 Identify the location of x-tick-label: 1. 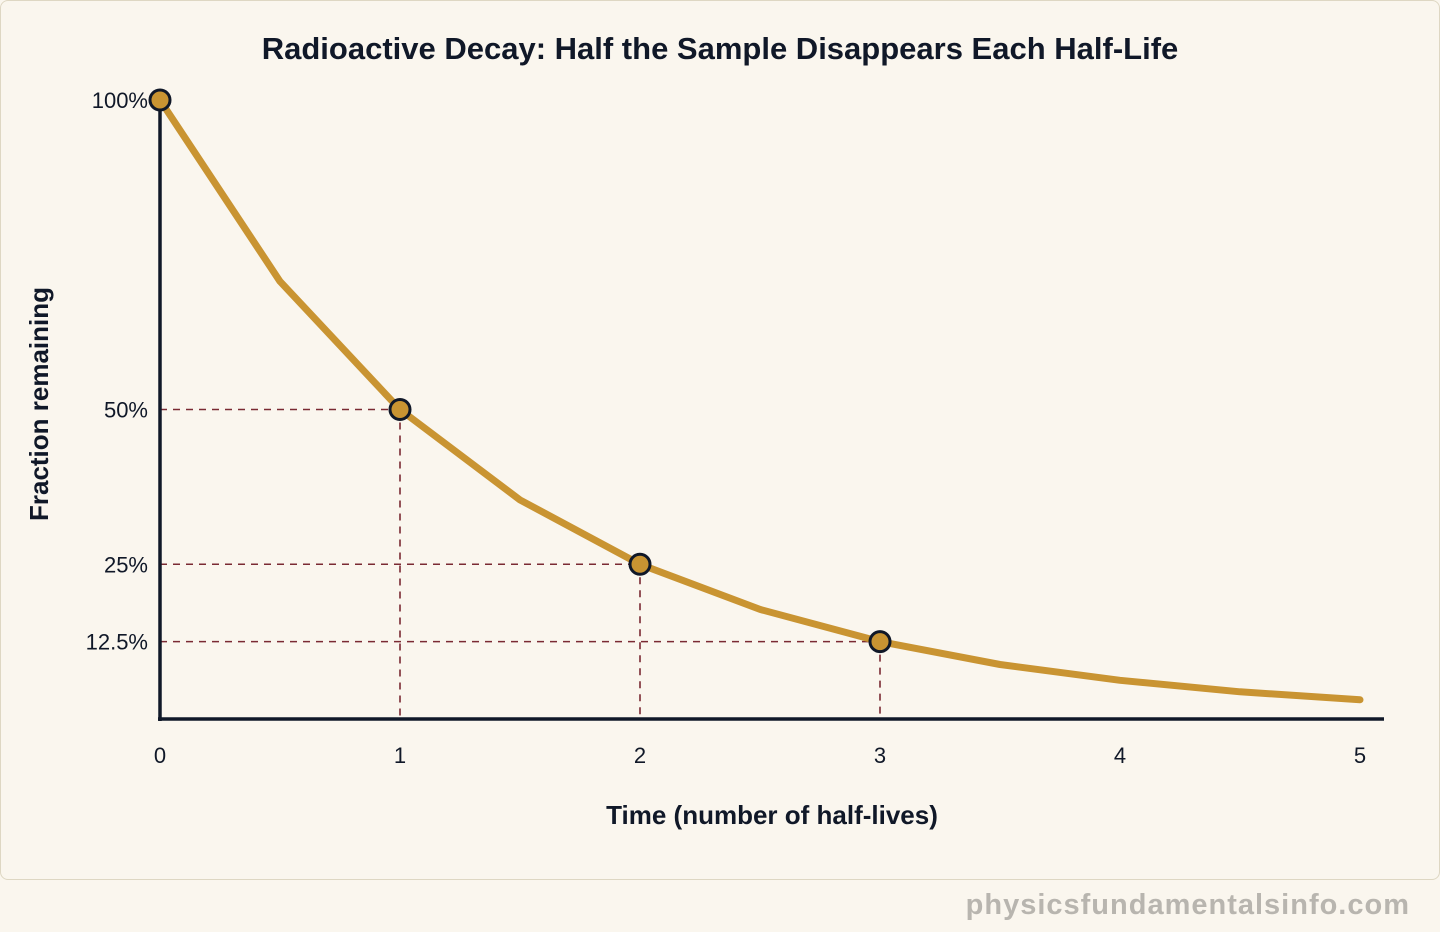
(400, 755).